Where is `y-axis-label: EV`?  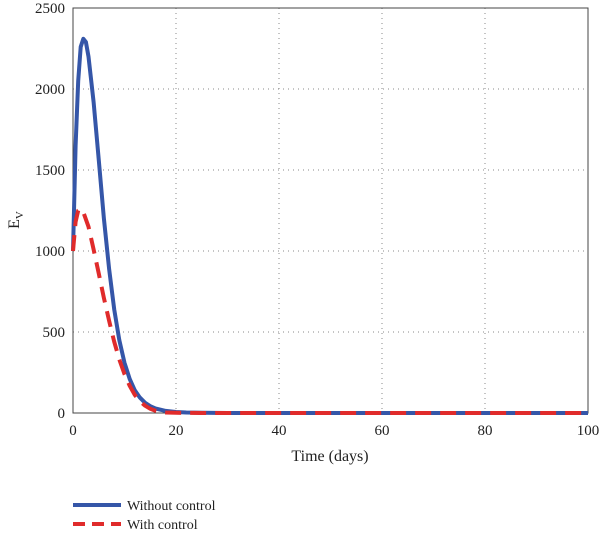 y-axis-label: EV is located at coordinates (16, 220).